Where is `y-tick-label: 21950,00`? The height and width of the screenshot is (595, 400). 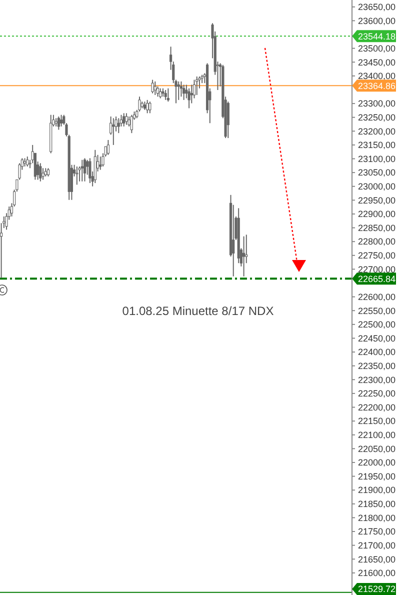 y-tick-label: 21950,00 is located at coordinates (377, 476).